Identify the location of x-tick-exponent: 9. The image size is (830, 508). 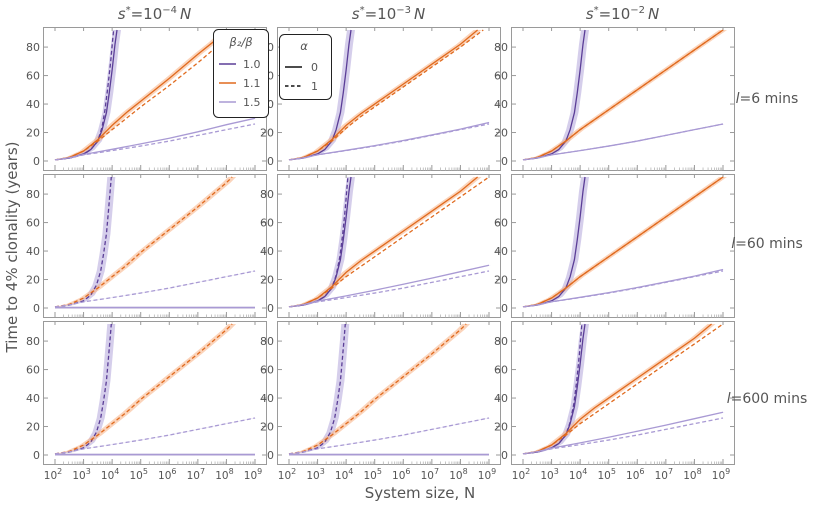
(493, 471).